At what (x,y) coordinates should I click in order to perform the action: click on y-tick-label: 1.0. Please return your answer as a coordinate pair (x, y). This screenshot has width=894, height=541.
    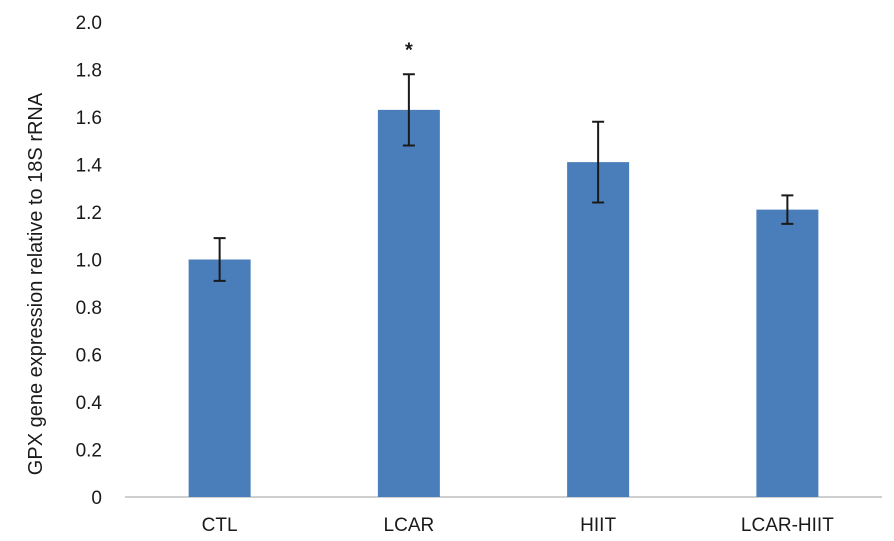
    Looking at the image, I should click on (89, 261).